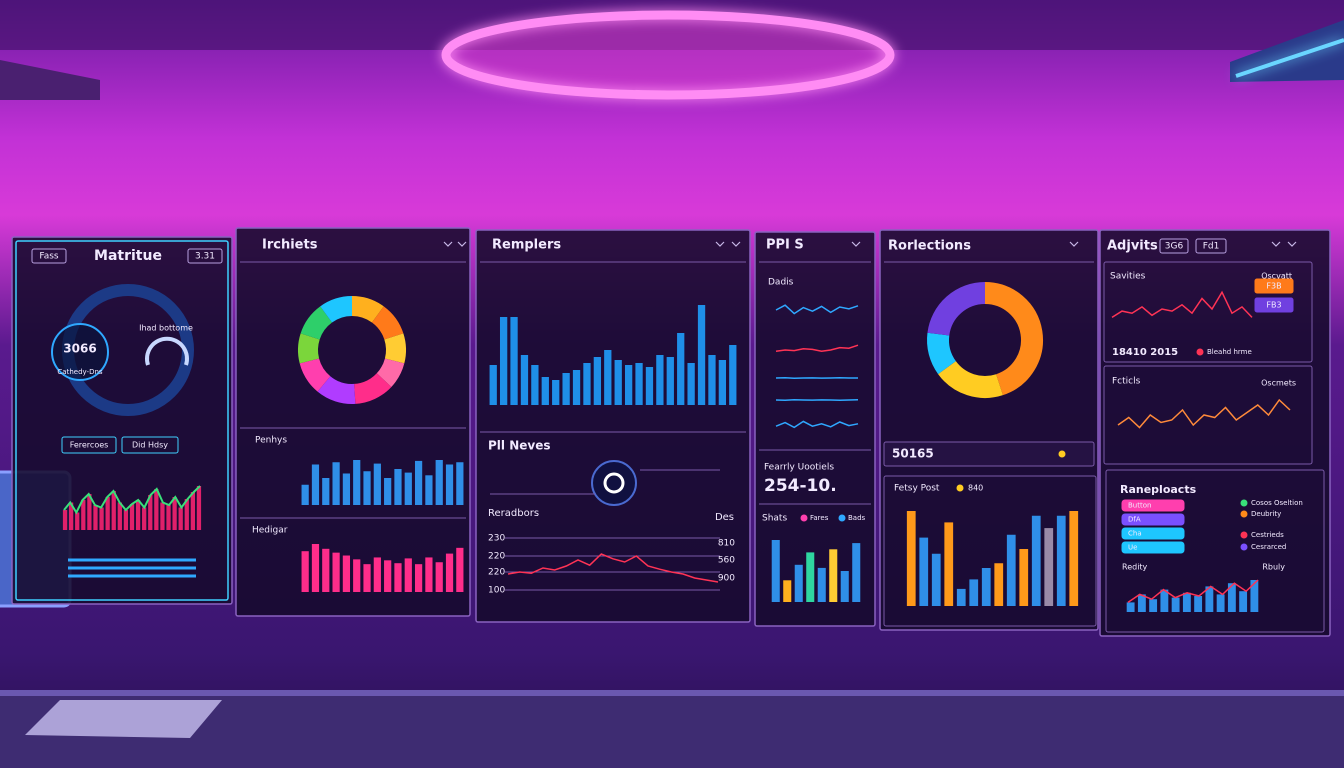  Describe the element at coordinates (513, 513) in the screenshot. I see `label: Reradbors` at that location.